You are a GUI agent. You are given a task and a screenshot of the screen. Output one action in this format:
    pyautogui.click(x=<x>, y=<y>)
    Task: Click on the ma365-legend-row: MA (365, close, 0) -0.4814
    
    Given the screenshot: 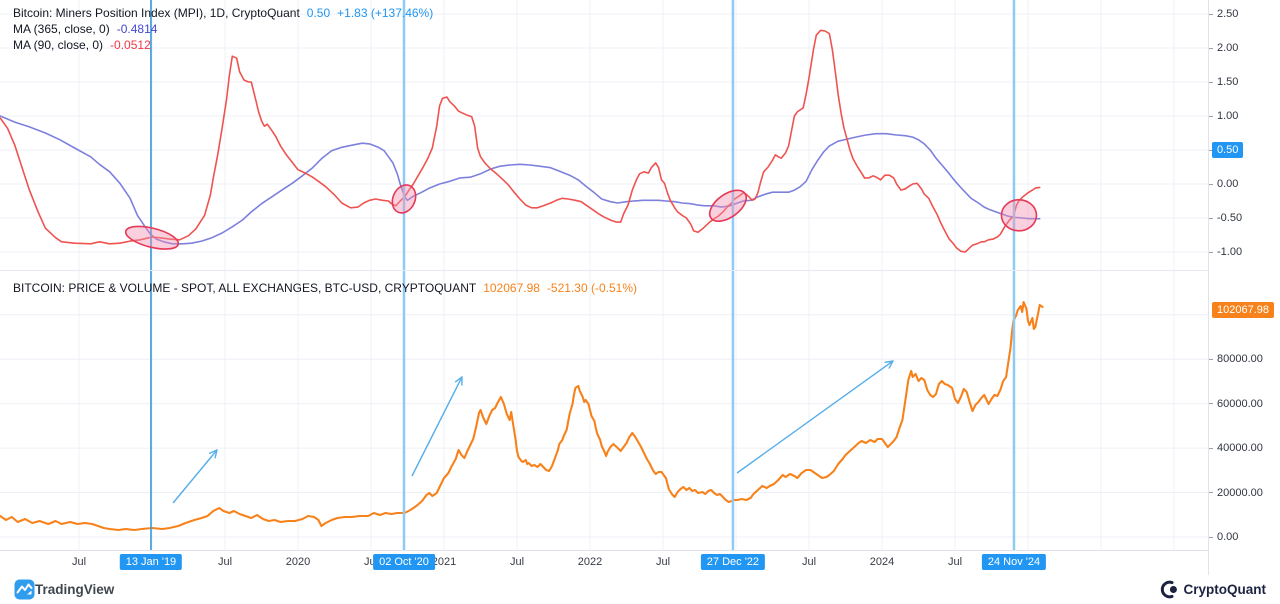 What is the action you would take?
    pyautogui.click(x=223, y=29)
    